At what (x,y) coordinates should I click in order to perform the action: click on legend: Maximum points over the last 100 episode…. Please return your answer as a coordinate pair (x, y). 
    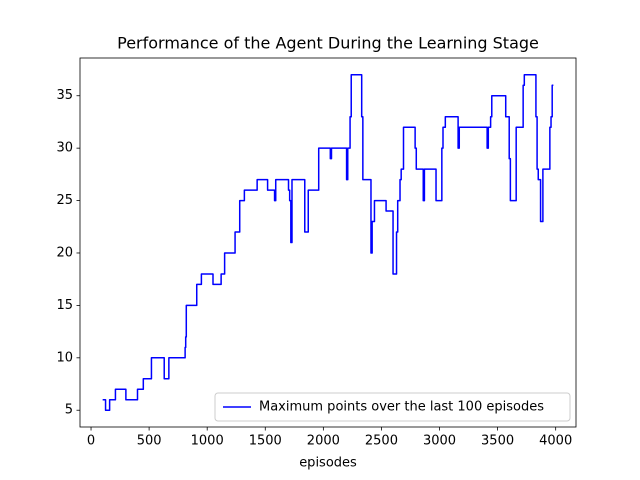
    Looking at the image, I should click on (392, 407).